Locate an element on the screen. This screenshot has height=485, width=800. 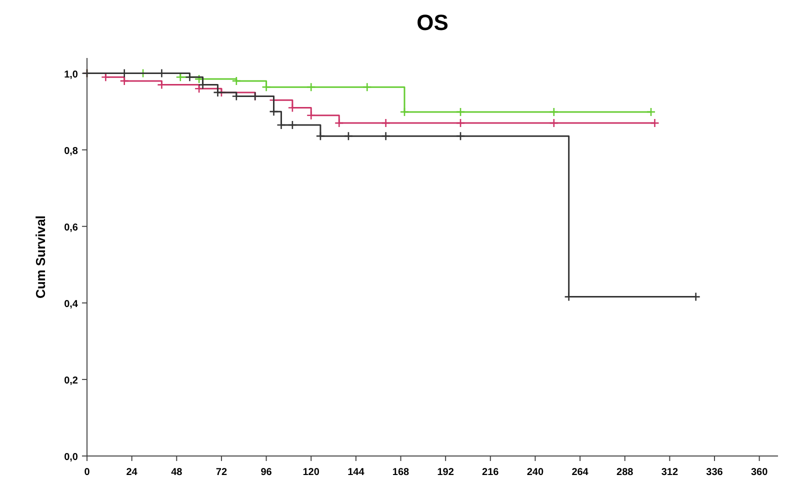
y-tick-label: 0,4 is located at coordinates (71, 304).